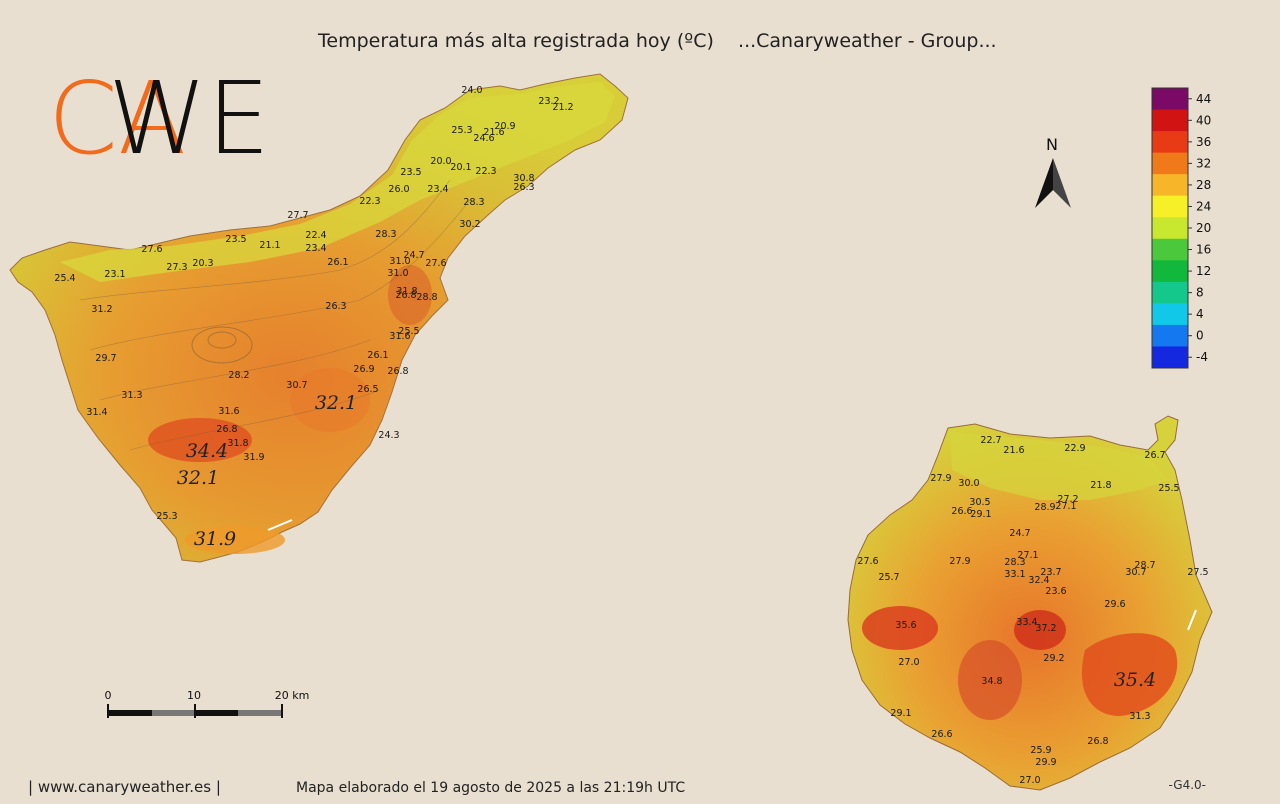  I want to click on station-temp-label: 34.8, so click(991, 681).